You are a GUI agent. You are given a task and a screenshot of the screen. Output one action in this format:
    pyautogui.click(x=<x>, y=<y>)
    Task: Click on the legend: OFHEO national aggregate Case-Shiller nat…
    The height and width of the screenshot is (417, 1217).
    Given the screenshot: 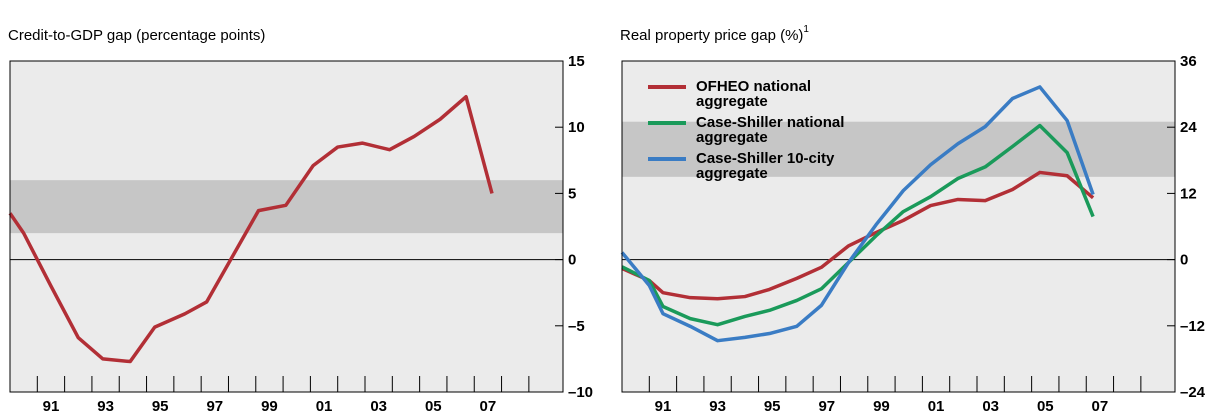 What is the action you would take?
    pyautogui.click(x=762, y=133)
    